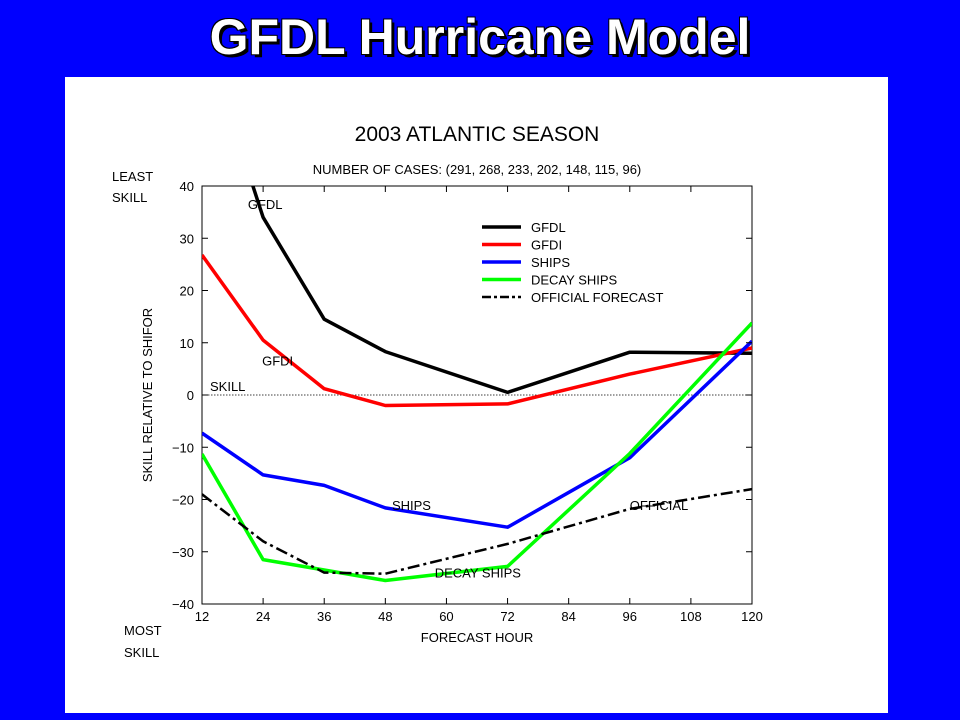 The height and width of the screenshot is (720, 960). I want to click on x-axis-label: FORECAST HOUR, so click(477, 637).